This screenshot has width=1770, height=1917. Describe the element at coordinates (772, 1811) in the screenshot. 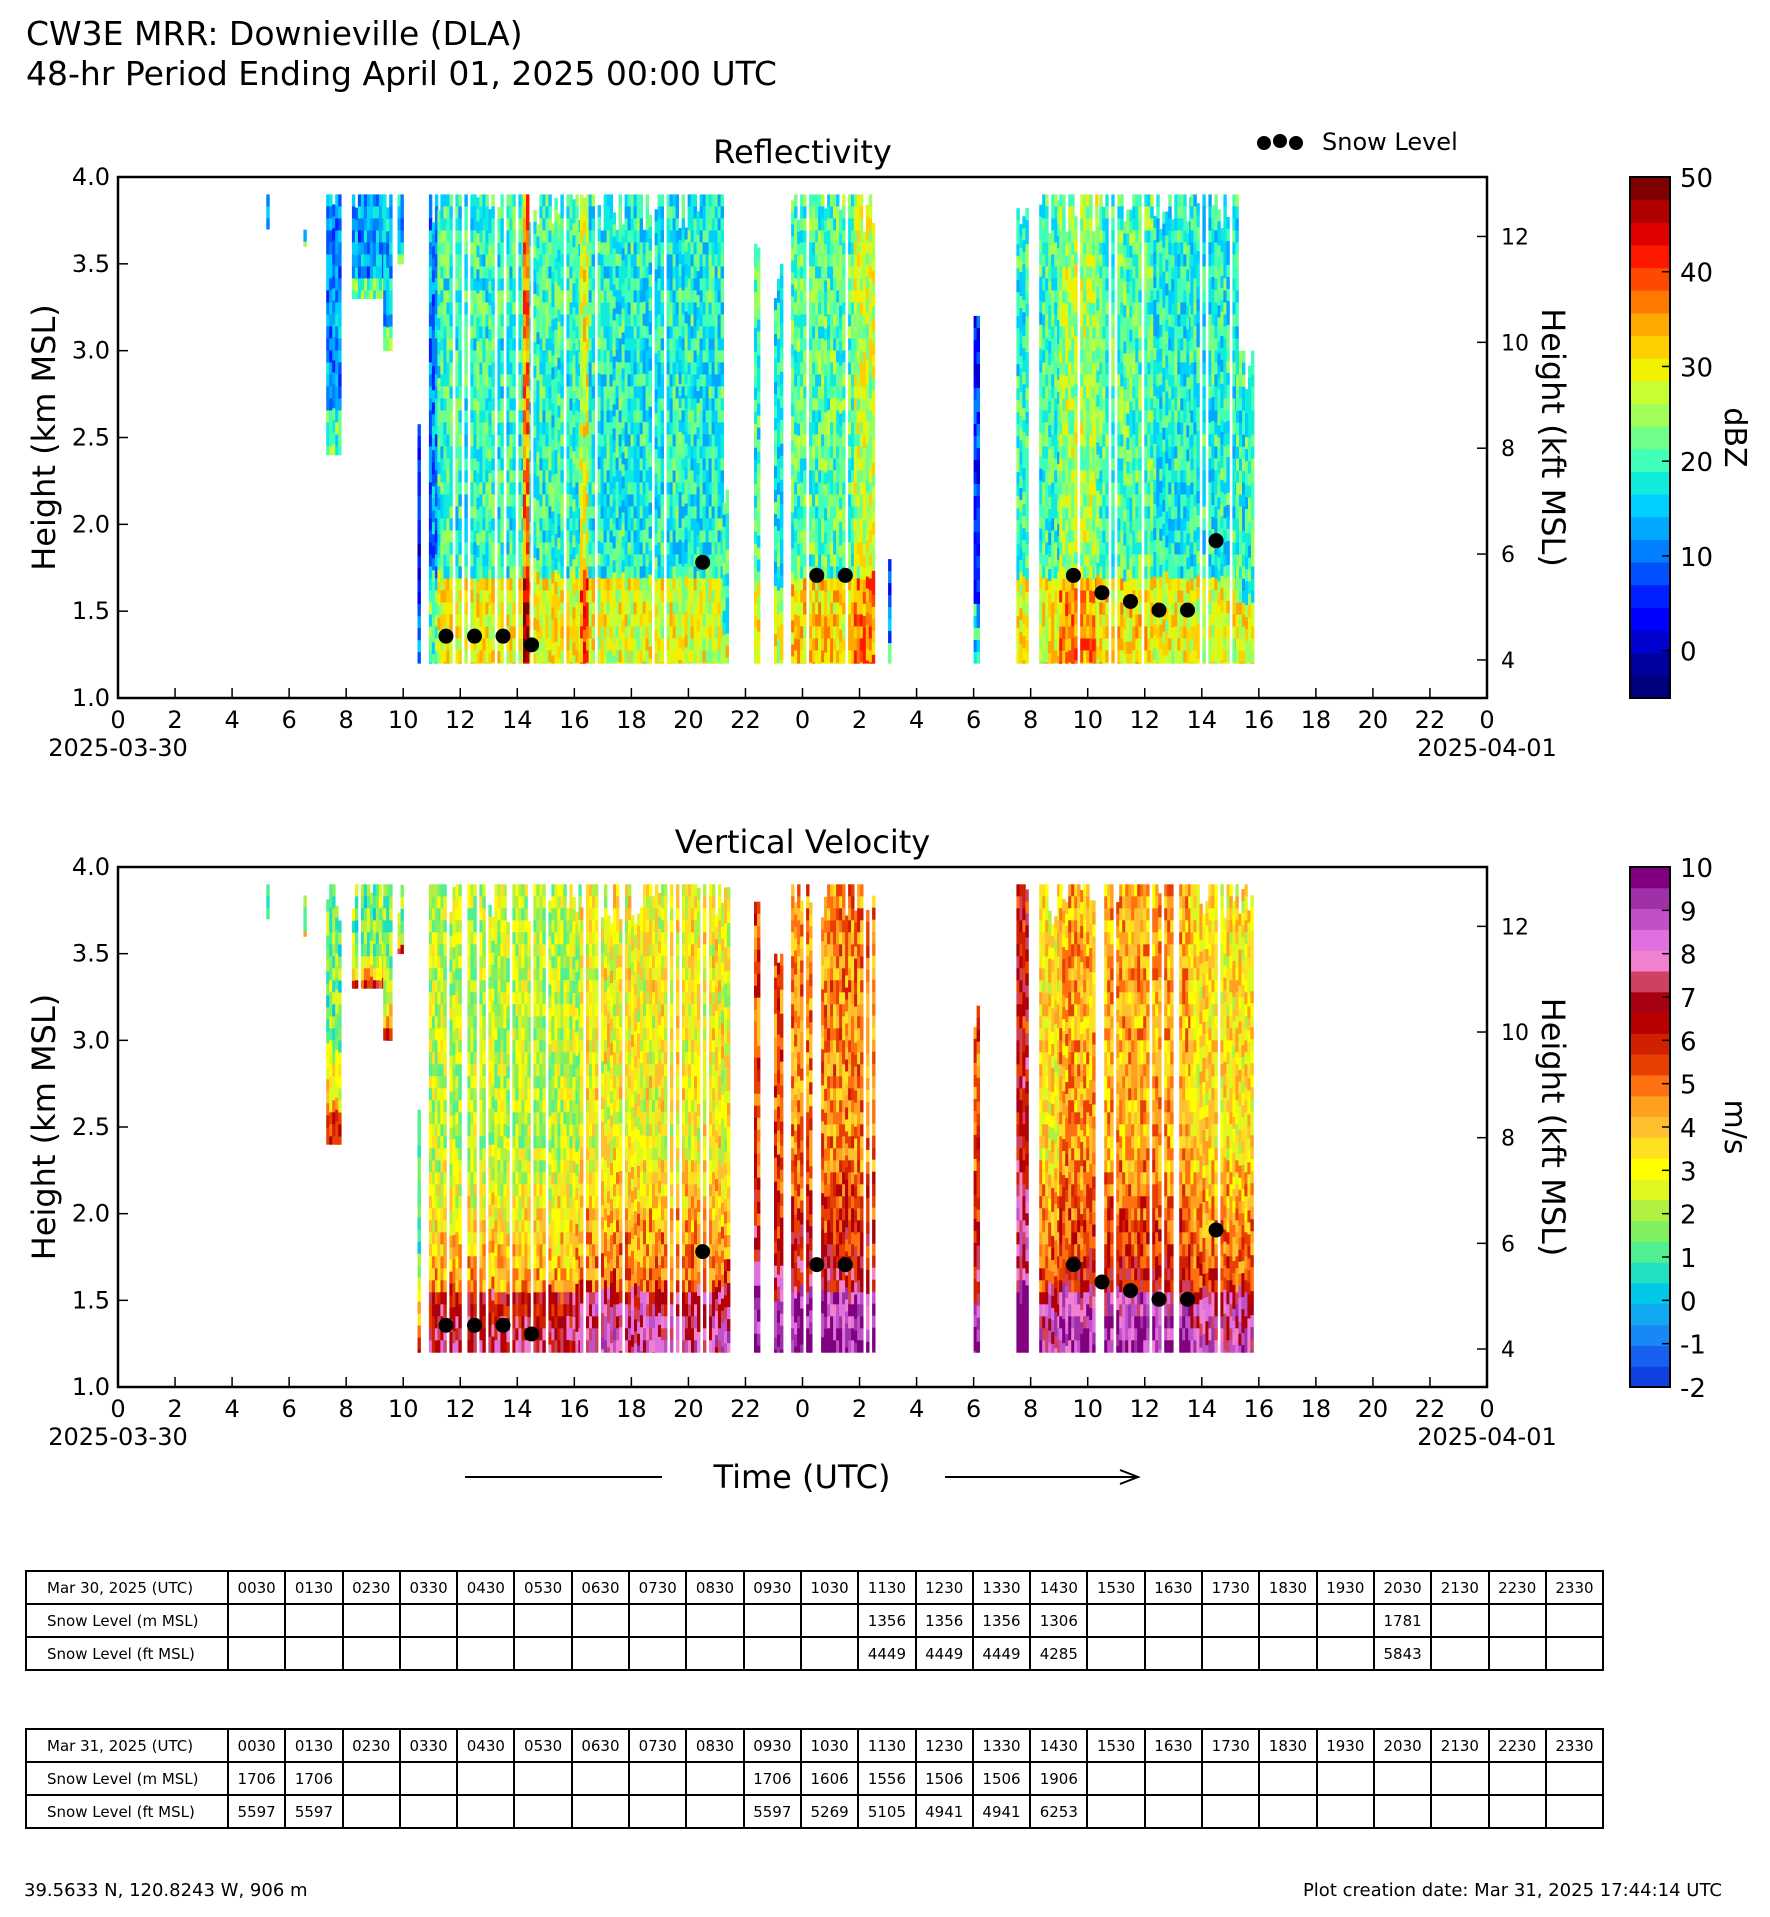

I see `table-value-cell: 5597` at that location.